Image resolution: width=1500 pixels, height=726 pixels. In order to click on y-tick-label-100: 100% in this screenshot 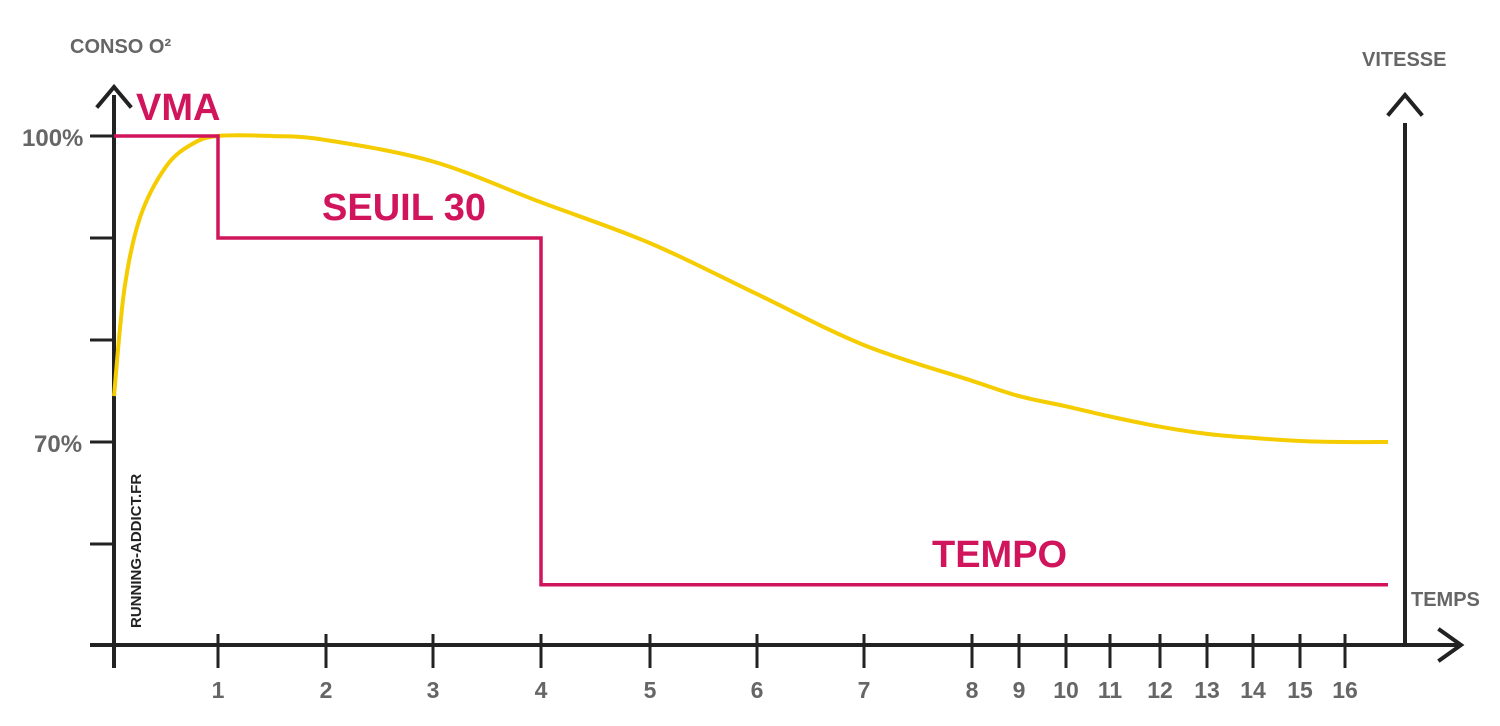, I will do `click(52, 138)`.